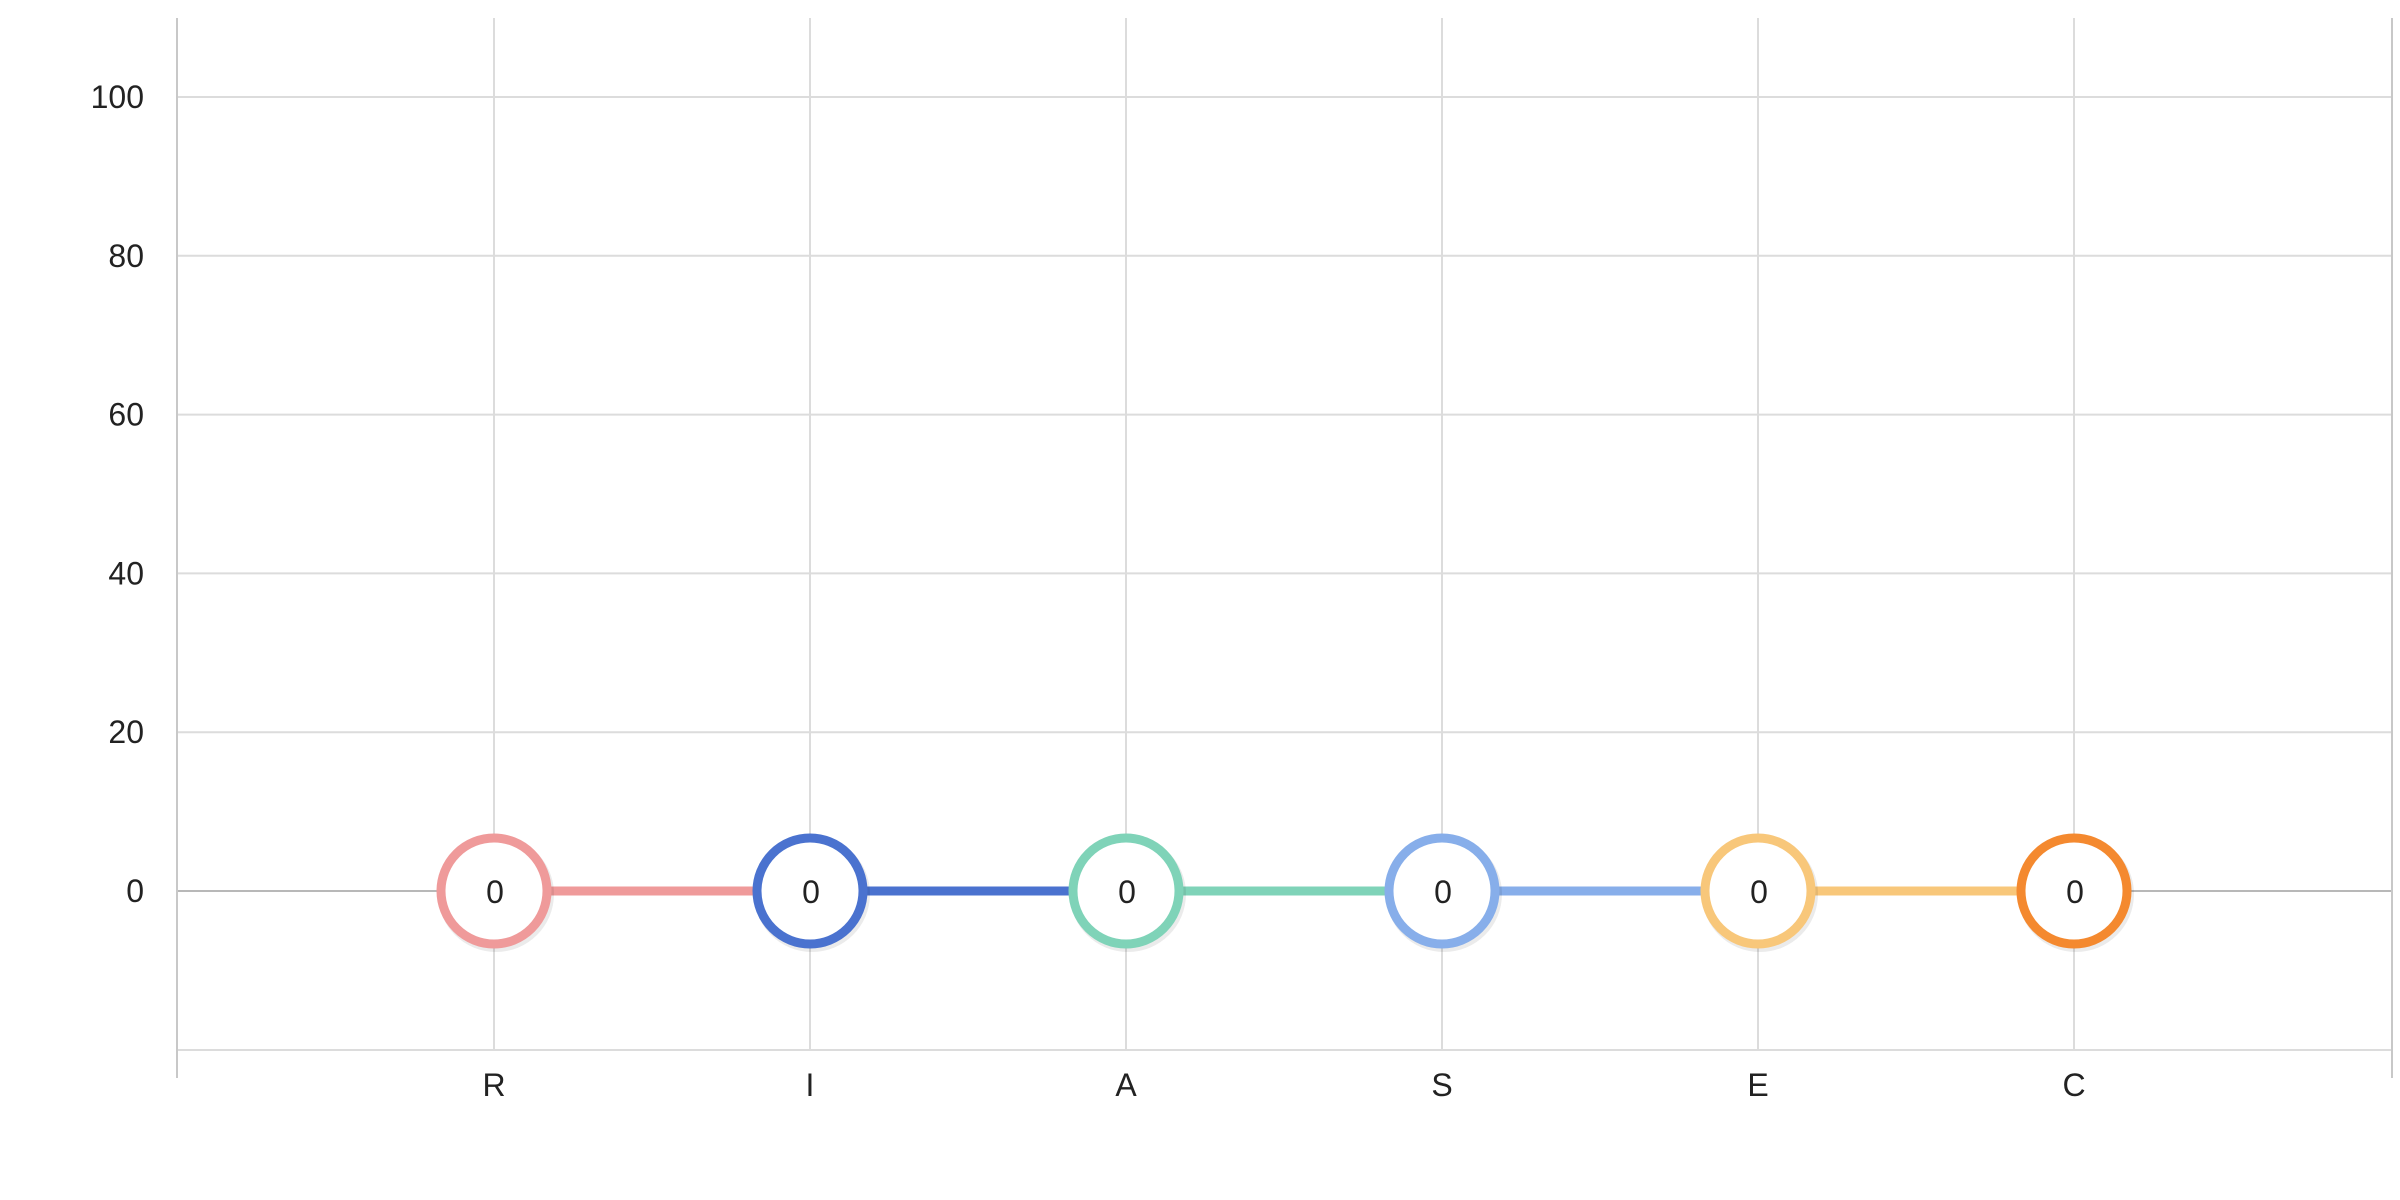 This screenshot has width=2400, height=1200. What do you see at coordinates (117, 97) in the screenshot?
I see `y-tick-label: 100` at bounding box center [117, 97].